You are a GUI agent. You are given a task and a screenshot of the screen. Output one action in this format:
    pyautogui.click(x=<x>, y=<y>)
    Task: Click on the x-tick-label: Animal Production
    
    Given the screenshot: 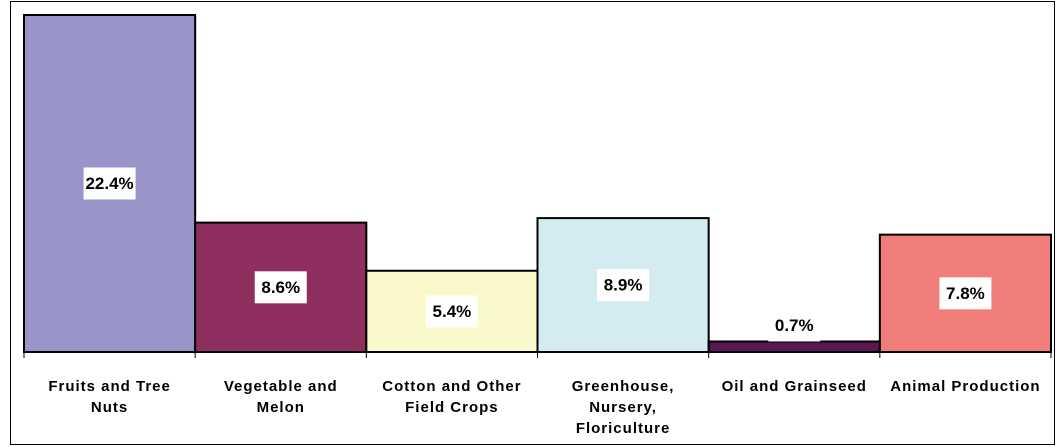 What is the action you would take?
    pyautogui.click(x=965, y=386)
    